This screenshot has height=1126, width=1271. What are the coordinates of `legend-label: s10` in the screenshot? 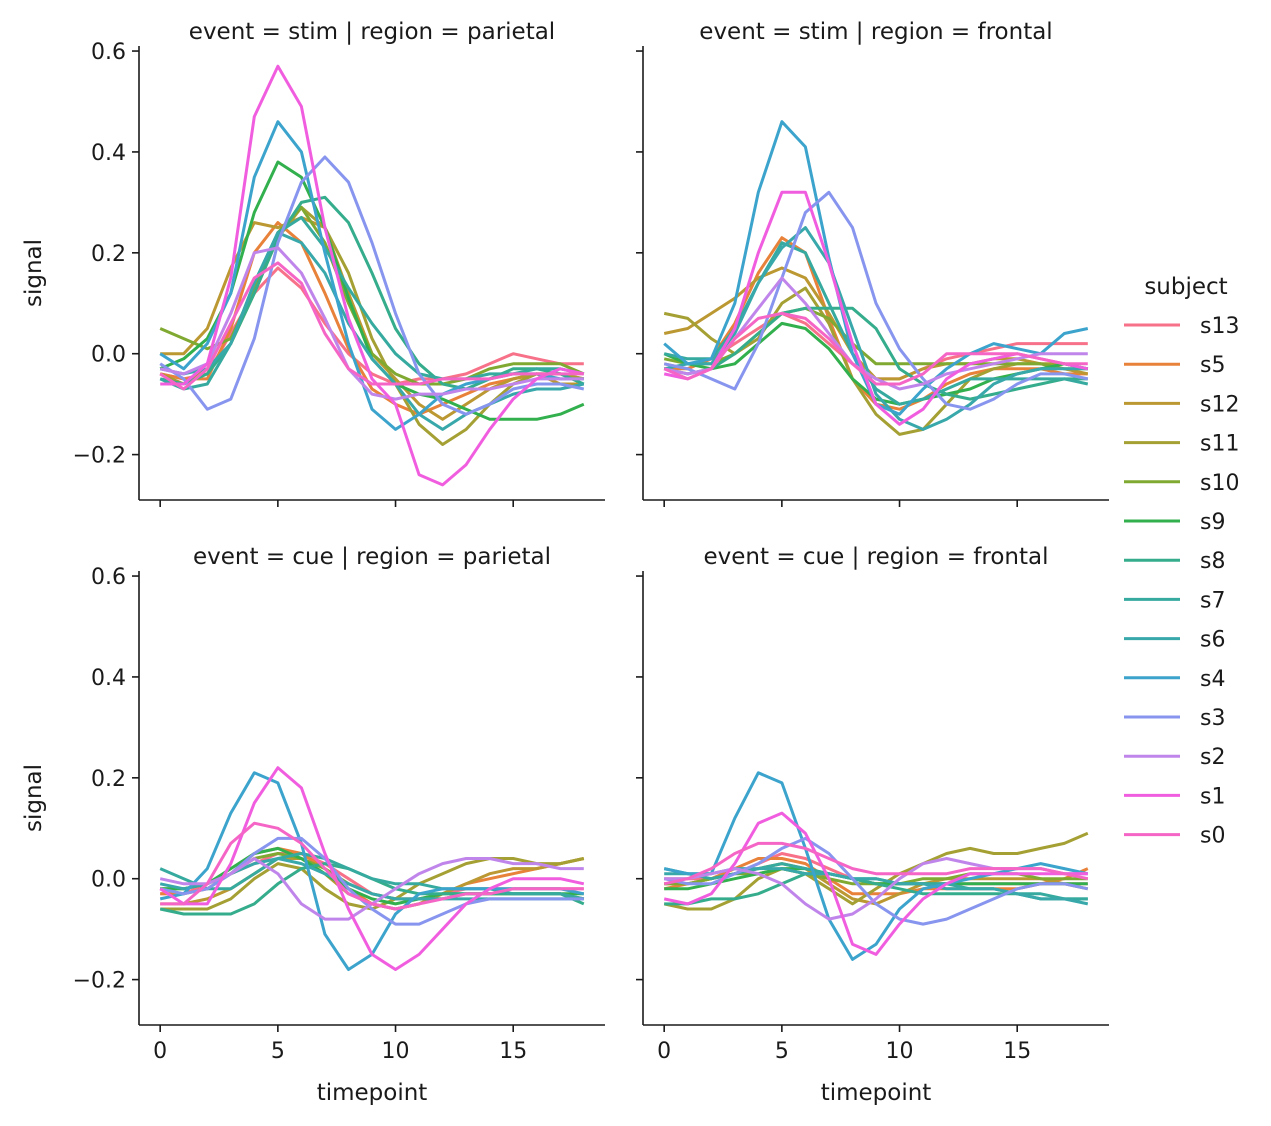 It's located at (1219, 483).